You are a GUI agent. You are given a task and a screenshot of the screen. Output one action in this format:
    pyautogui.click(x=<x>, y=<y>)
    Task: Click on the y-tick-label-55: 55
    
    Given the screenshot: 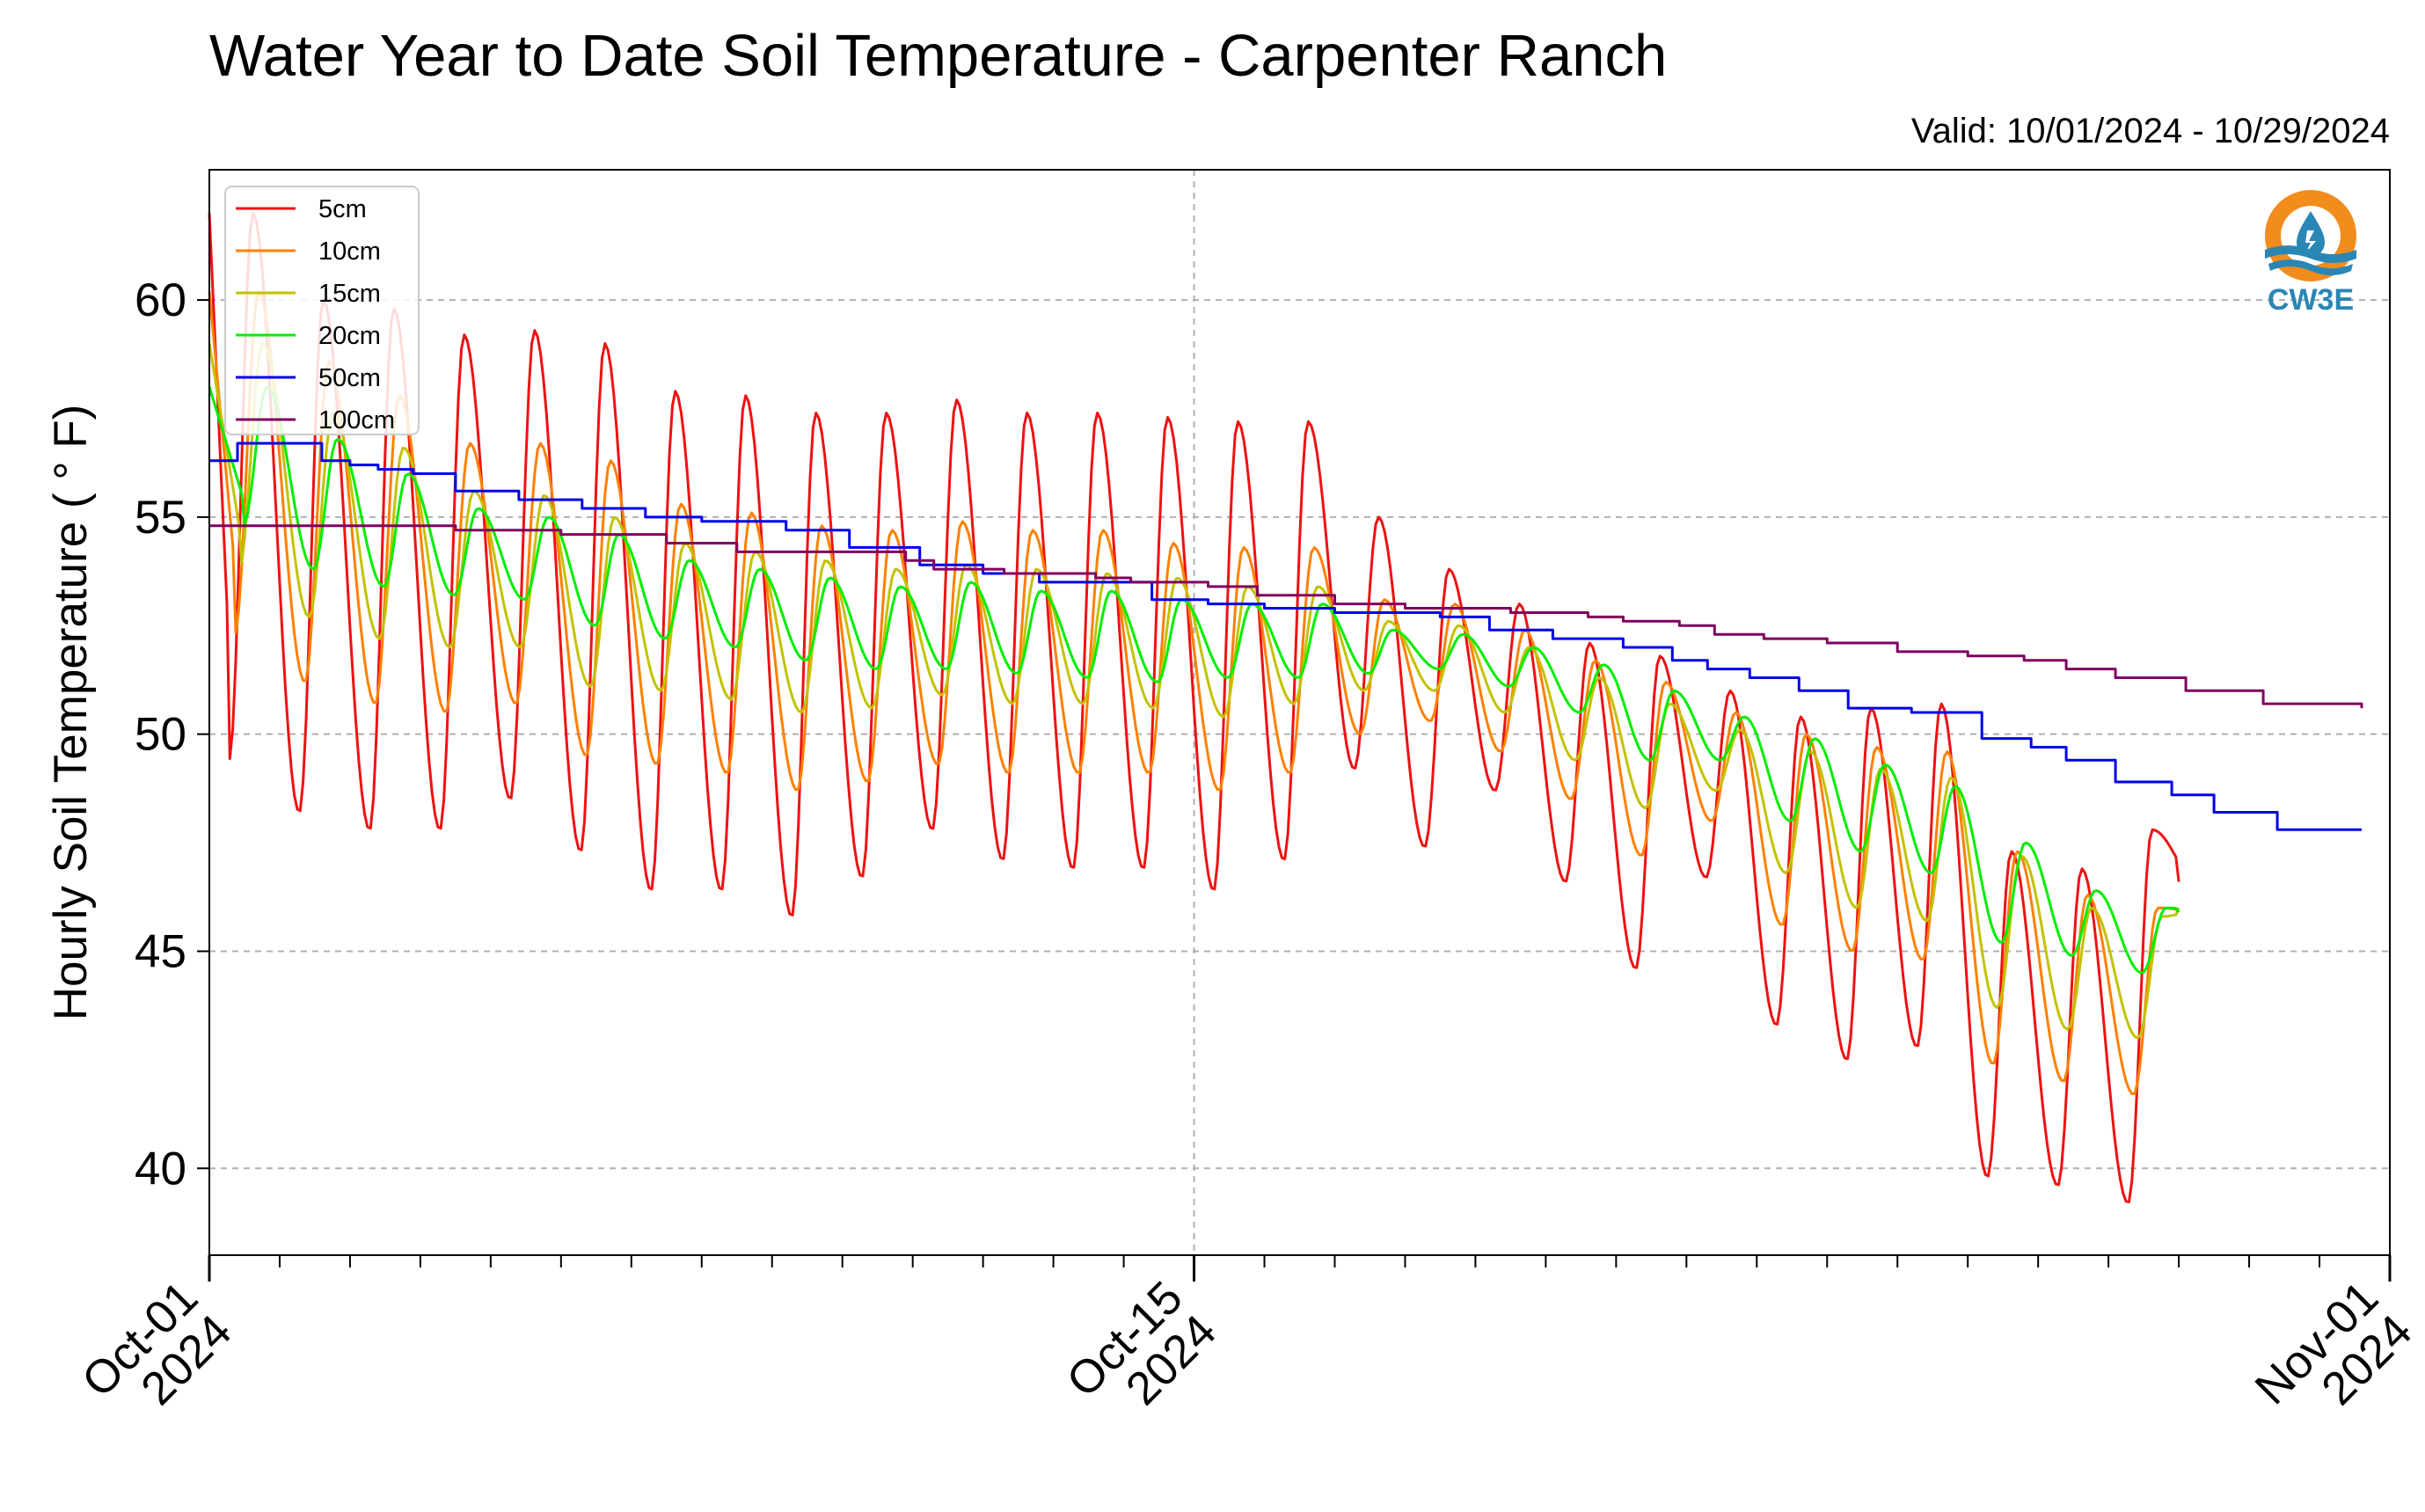 What is the action you would take?
    pyautogui.click(x=160, y=518)
    